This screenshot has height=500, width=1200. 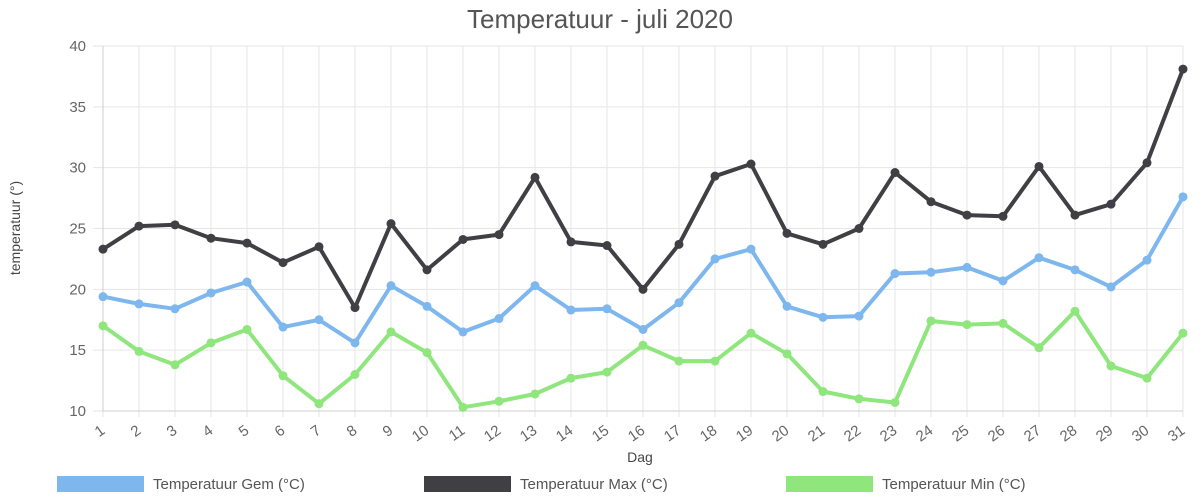 What do you see at coordinates (546, 484) in the screenshot?
I see `legend-item: Temperatuur Max (°C)` at bounding box center [546, 484].